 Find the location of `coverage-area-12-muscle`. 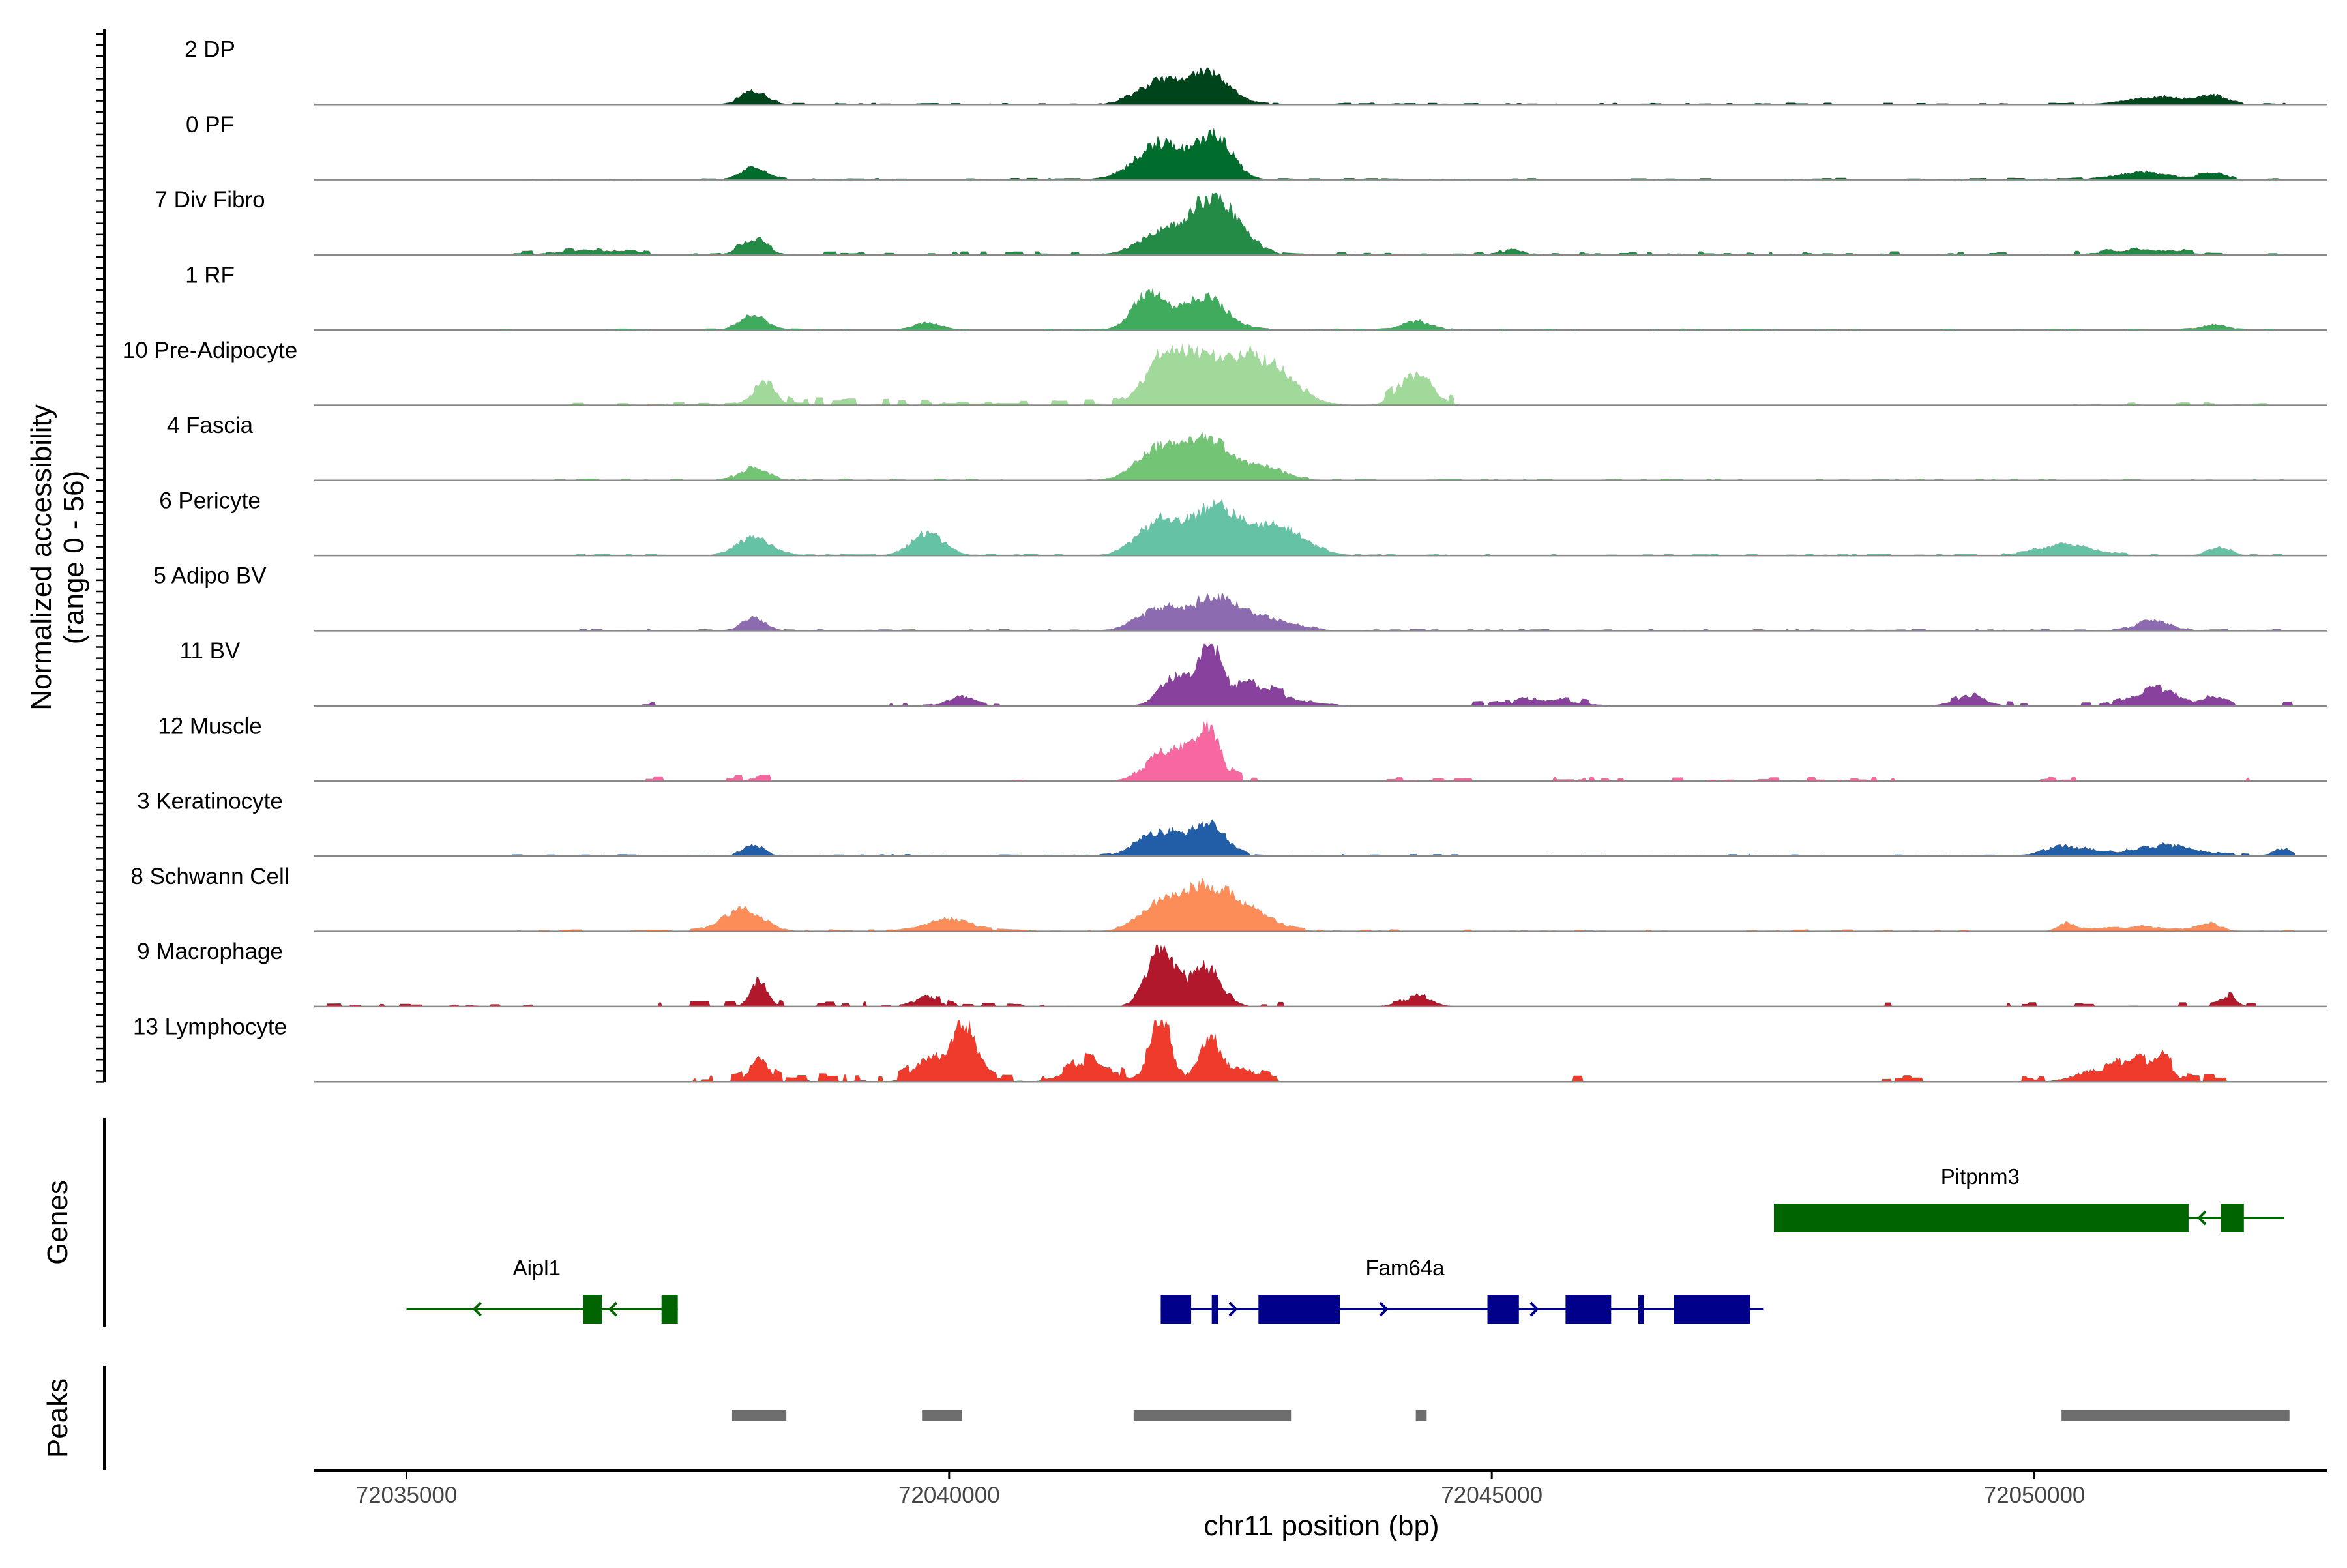

coverage-area-12-muscle is located at coordinates (1304, 750).